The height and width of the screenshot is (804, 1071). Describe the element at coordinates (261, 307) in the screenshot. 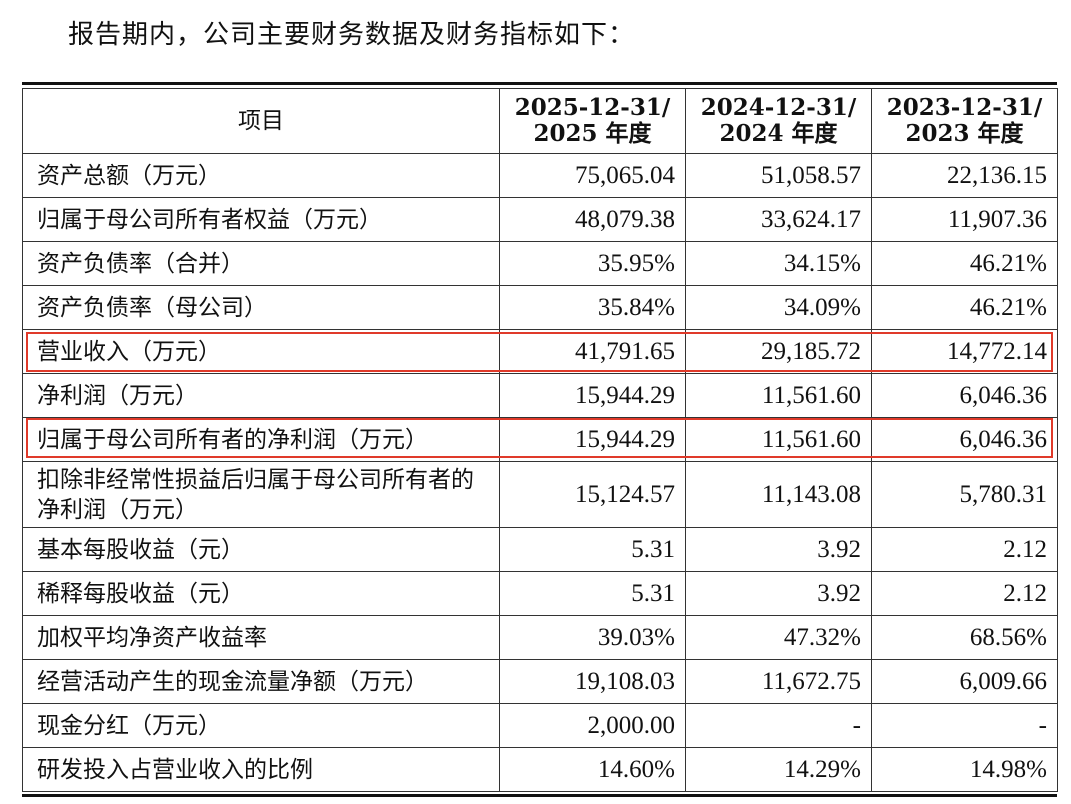

I see `row-label: 资产负债率（母公司）` at that location.